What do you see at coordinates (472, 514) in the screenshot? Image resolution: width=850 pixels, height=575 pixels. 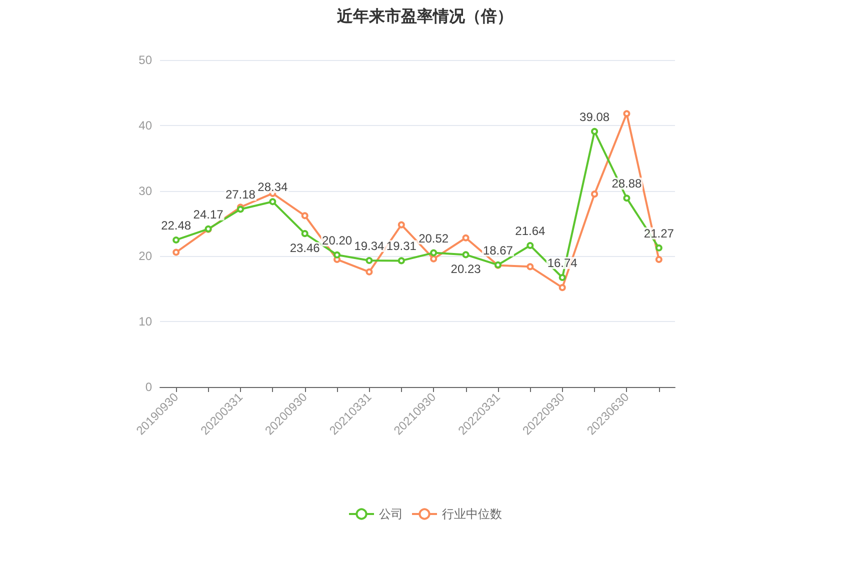 I see `legend-label: 行业中位数` at bounding box center [472, 514].